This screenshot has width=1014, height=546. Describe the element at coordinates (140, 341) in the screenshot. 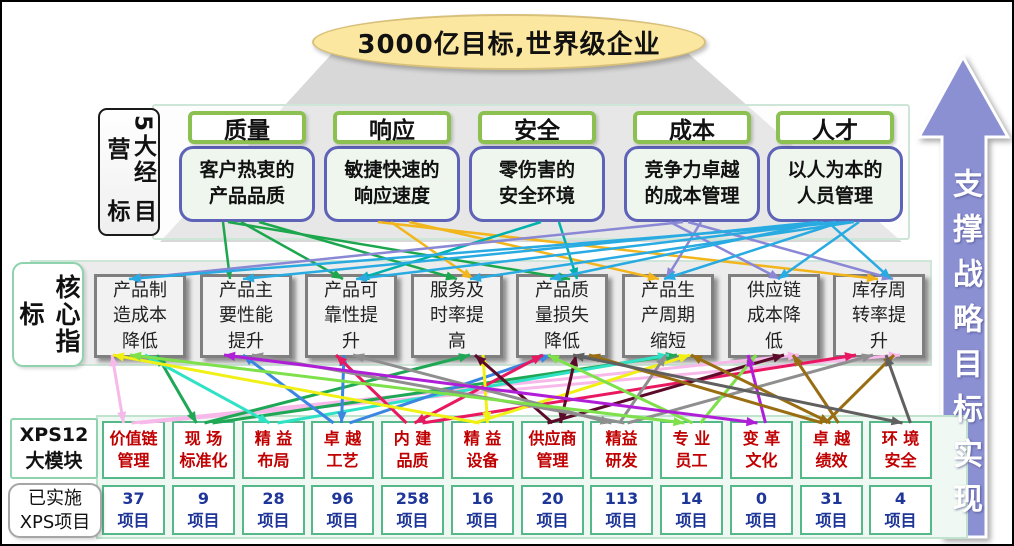

I see `core-indicator-1-line: 降低` at that location.